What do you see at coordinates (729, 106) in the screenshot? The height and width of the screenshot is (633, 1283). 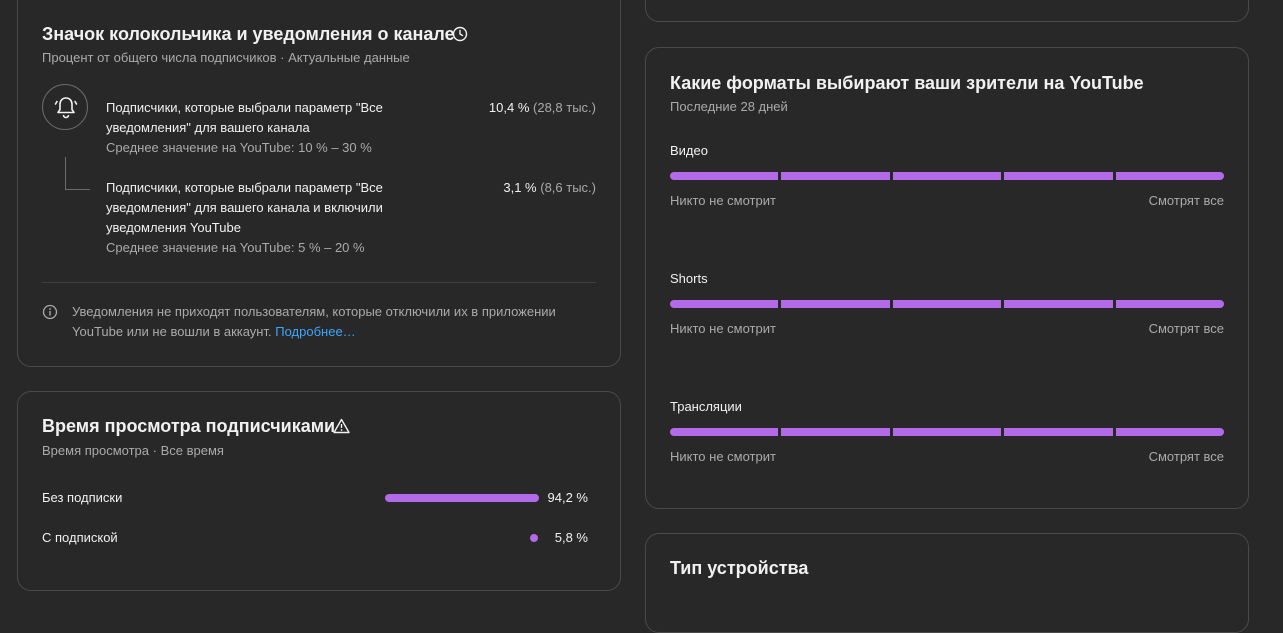 I see `formats-card-subtitle: Последние 28 дней` at bounding box center [729, 106].